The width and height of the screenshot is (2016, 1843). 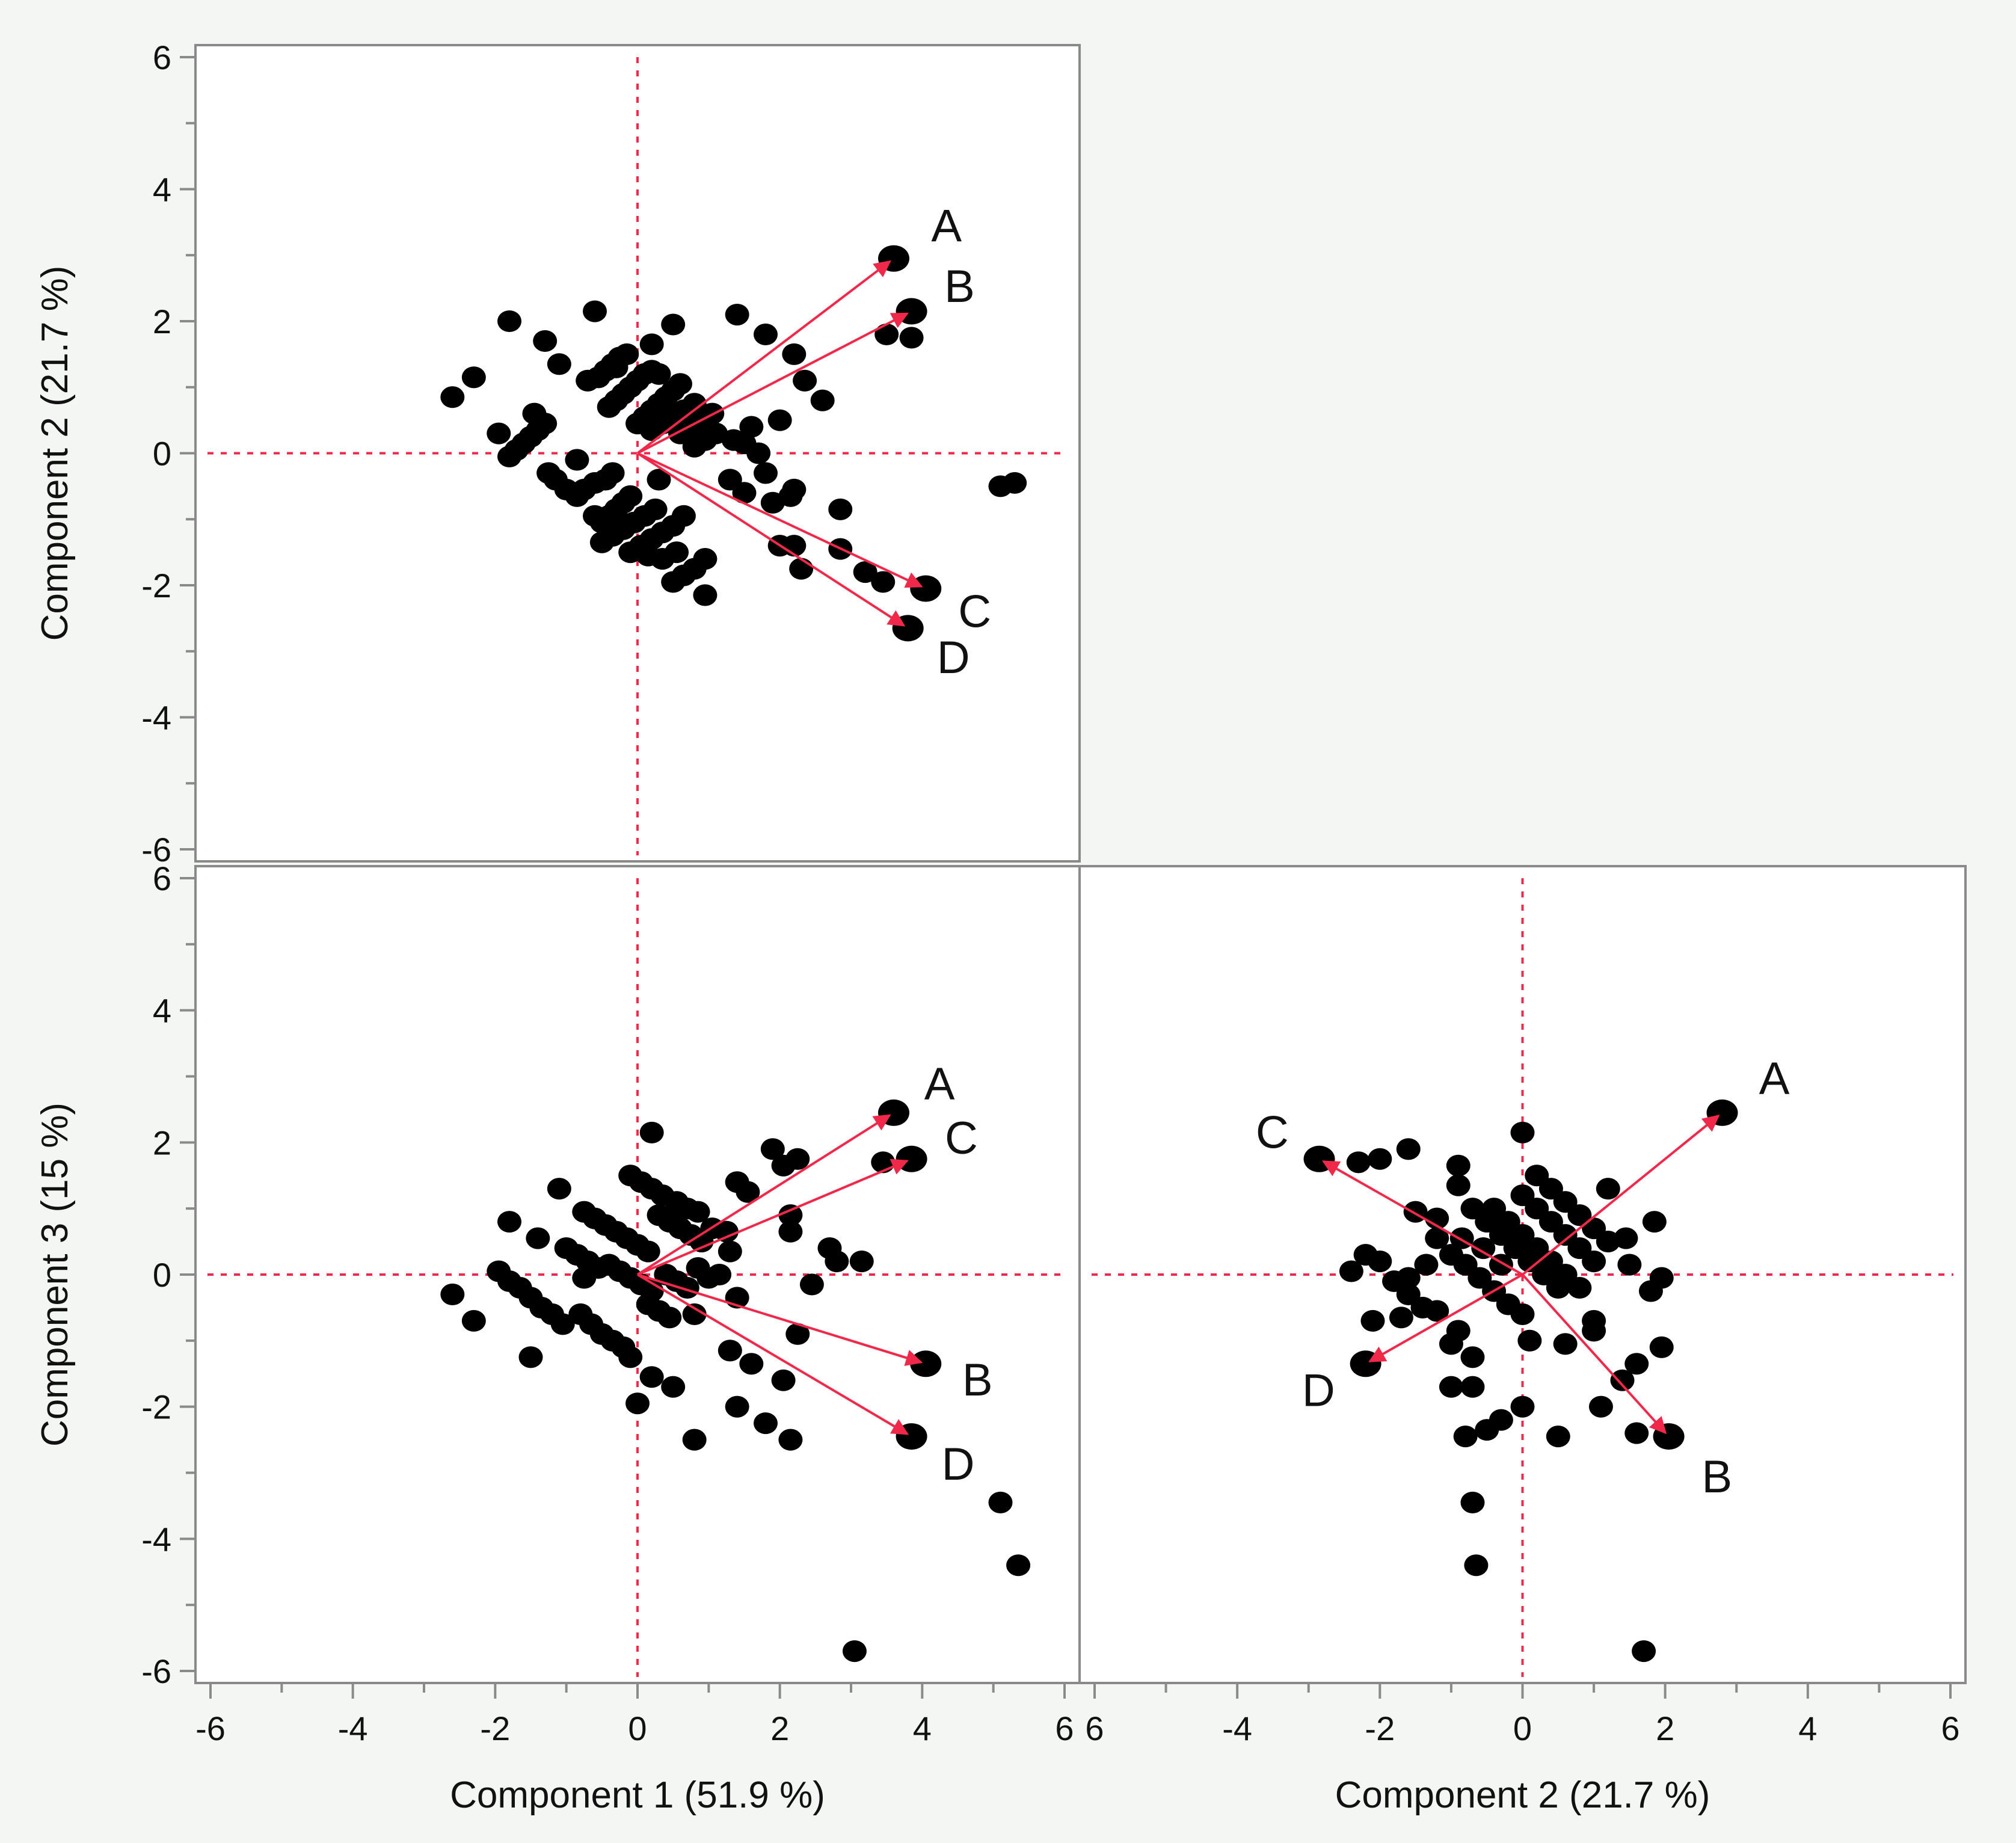 I want to click on y-axis-title: Component 2 (21.7 %), so click(x=55, y=454).